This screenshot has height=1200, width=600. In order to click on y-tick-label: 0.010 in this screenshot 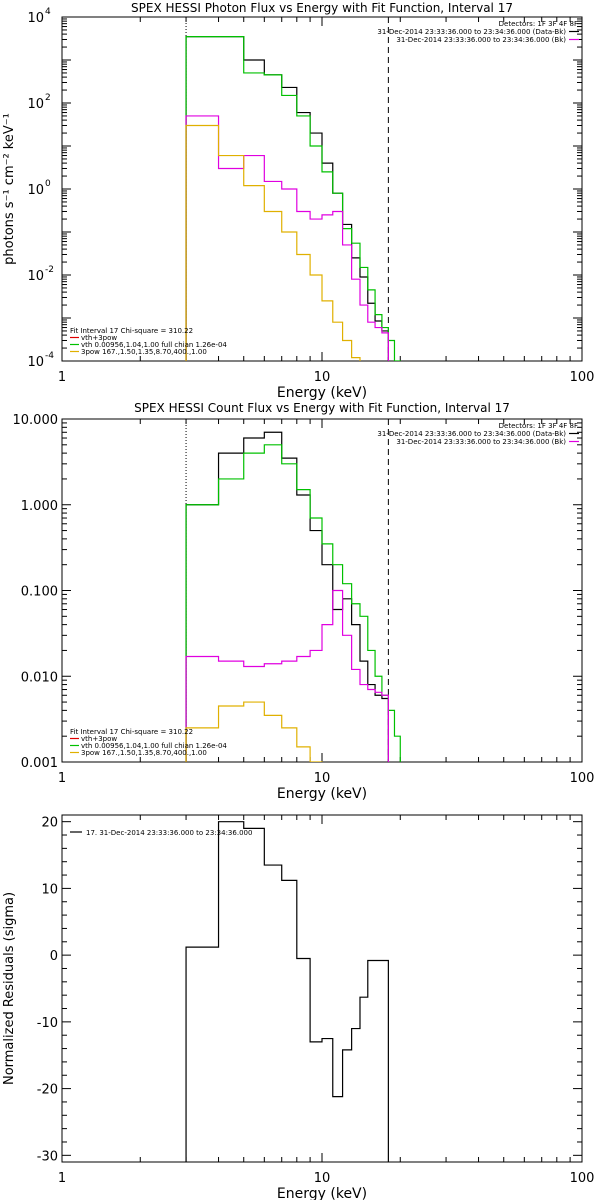, I will do `click(39, 677)`.